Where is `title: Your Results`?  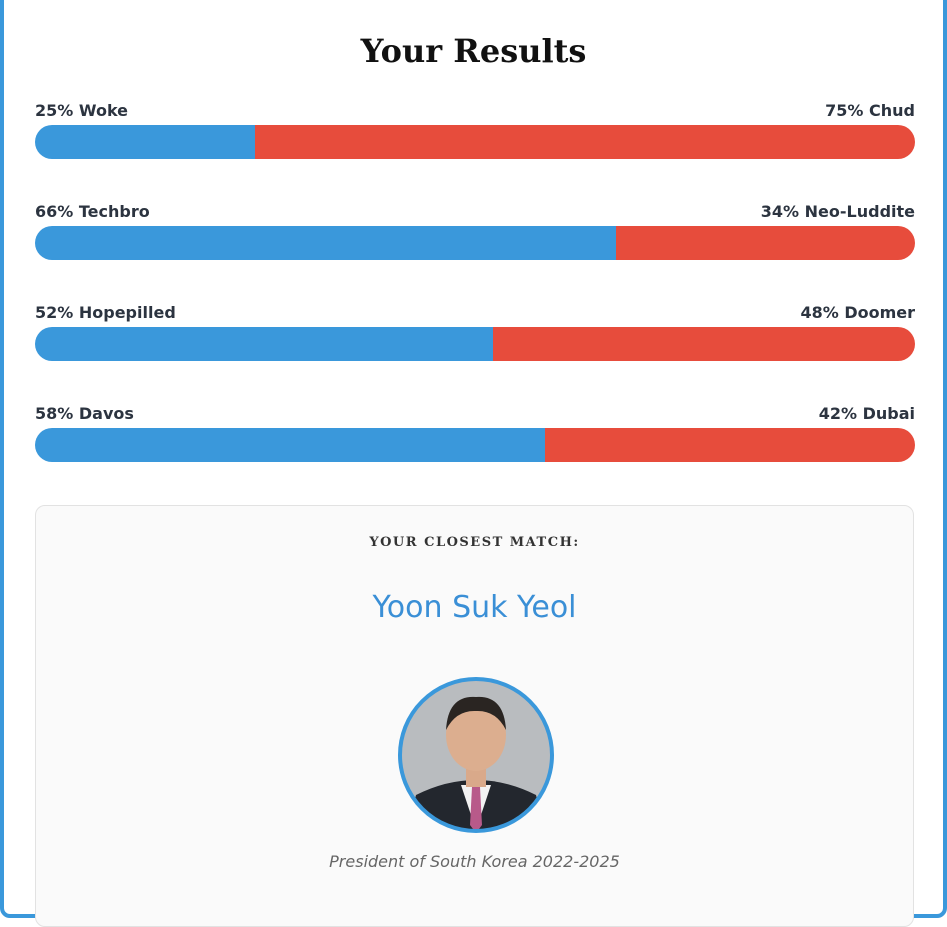 title: Your Results is located at coordinates (473, 51).